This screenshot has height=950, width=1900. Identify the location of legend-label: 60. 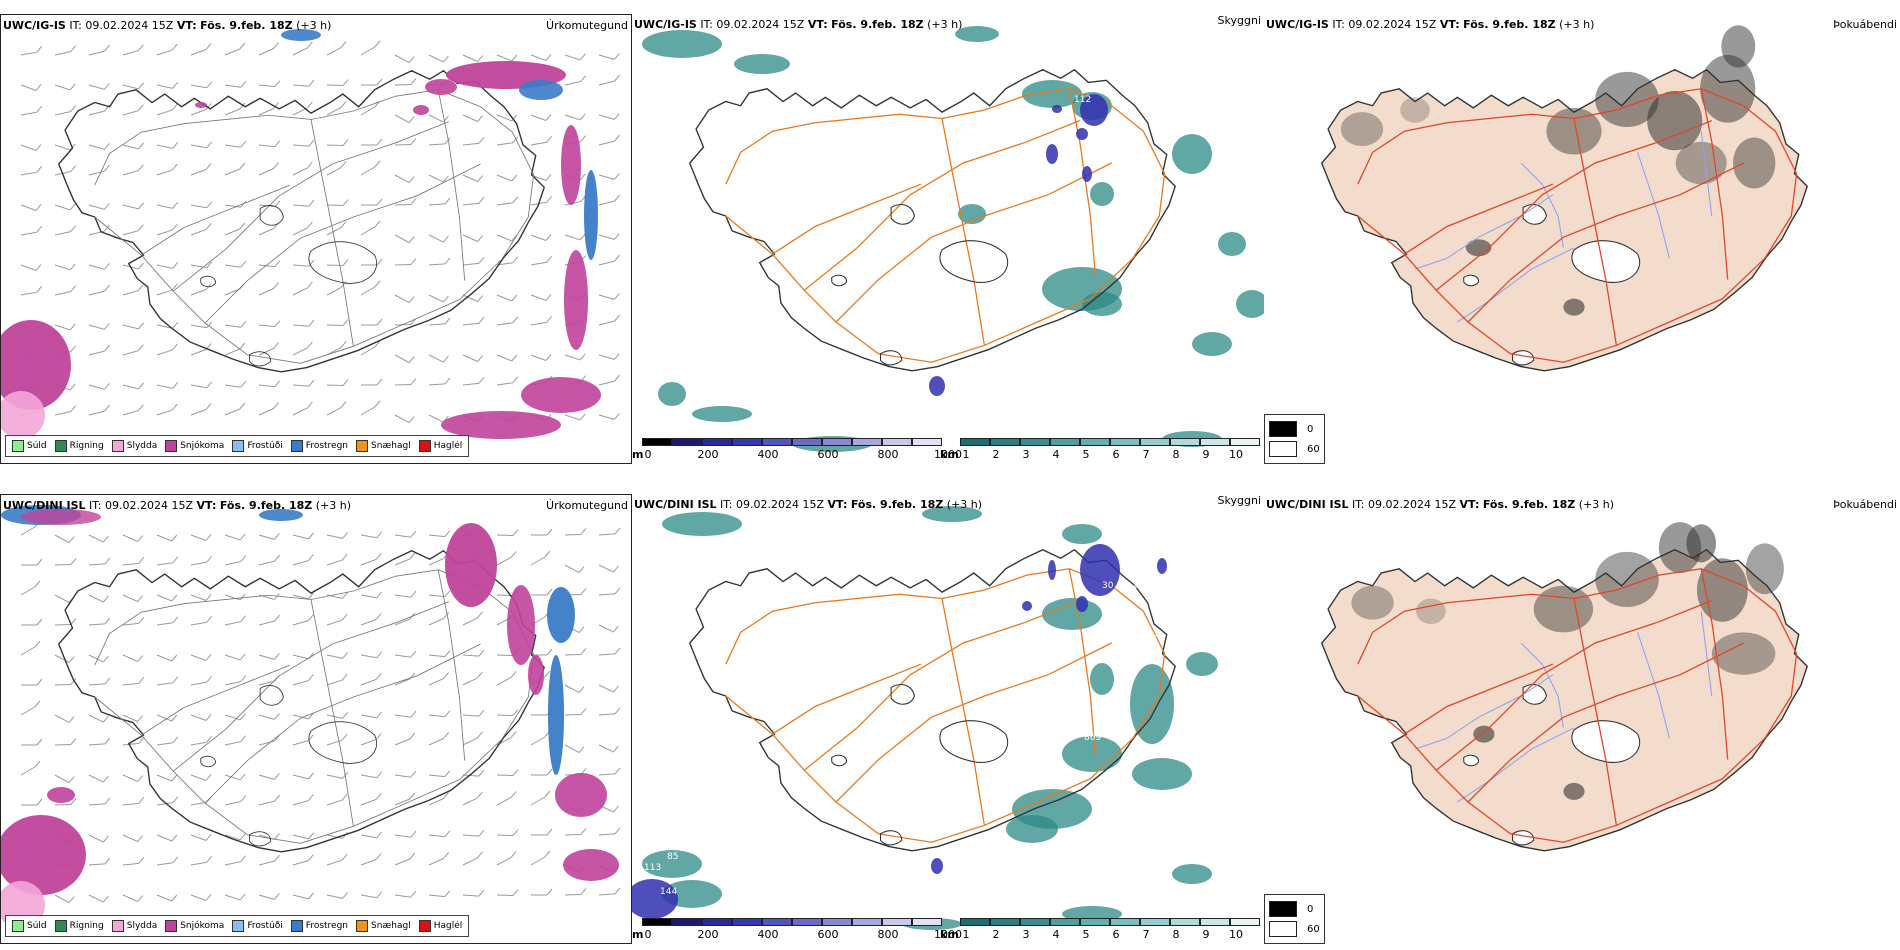
(1313, 929).